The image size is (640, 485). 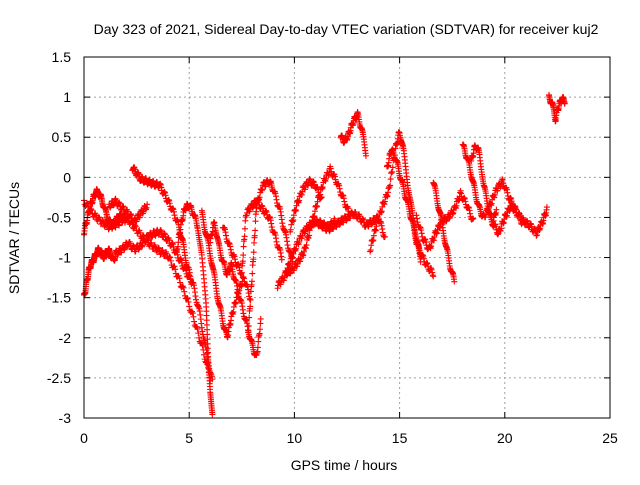 What do you see at coordinates (400, 438) in the screenshot?
I see `x-tick-label: 15` at bounding box center [400, 438].